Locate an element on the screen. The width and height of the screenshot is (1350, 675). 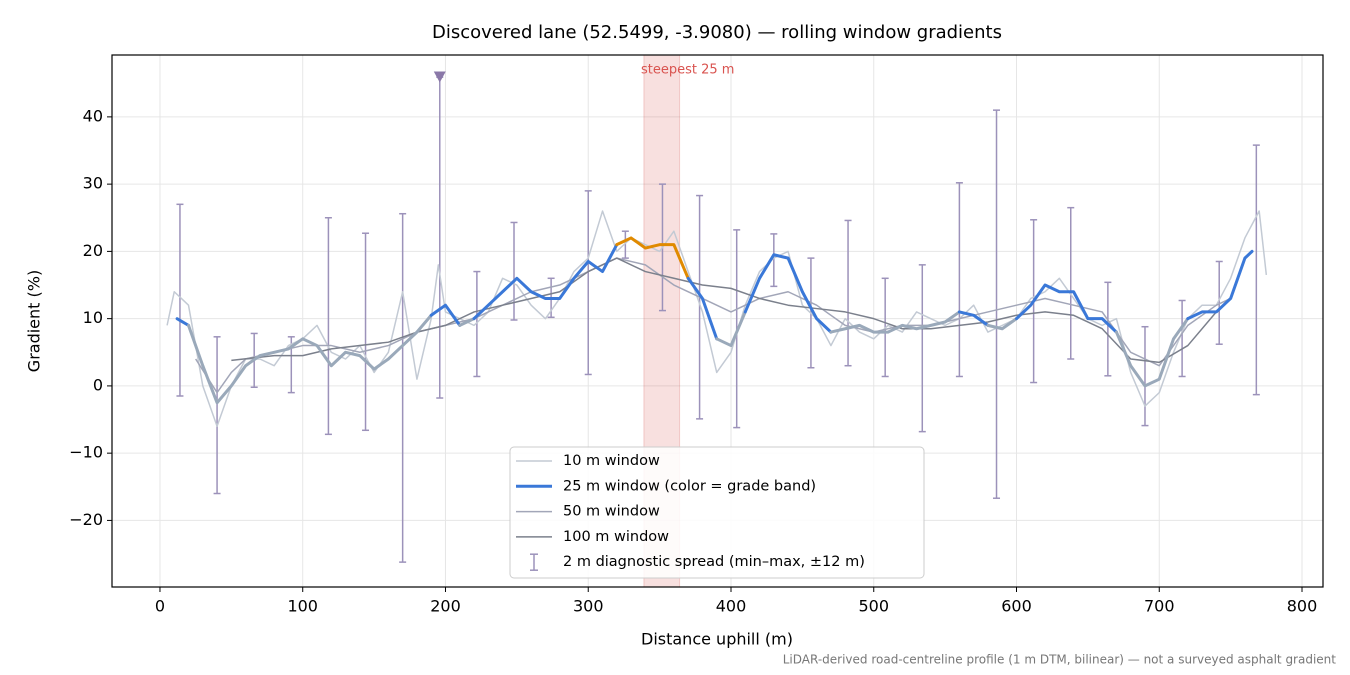
y-tick-label: 0 is located at coordinates (98, 384).